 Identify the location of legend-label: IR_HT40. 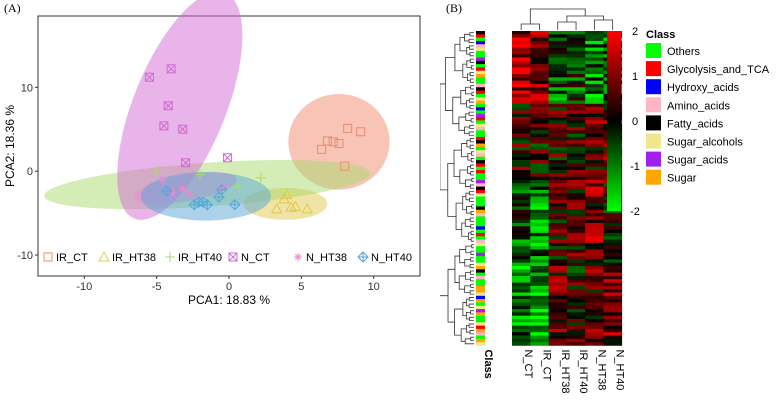
(200, 258).